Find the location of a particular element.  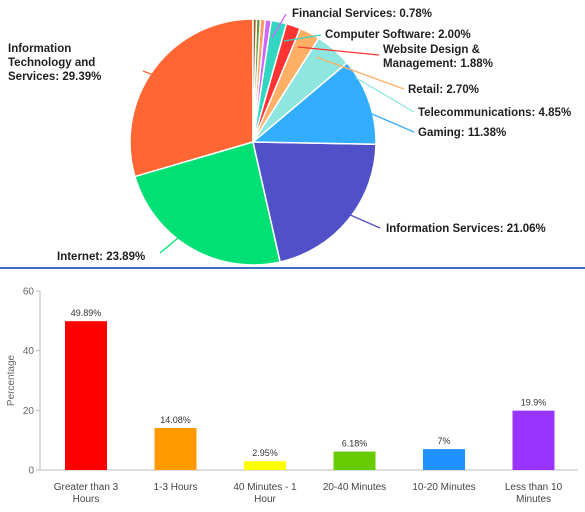

pie-slice-label: Retail: 2.70% is located at coordinates (443, 90).